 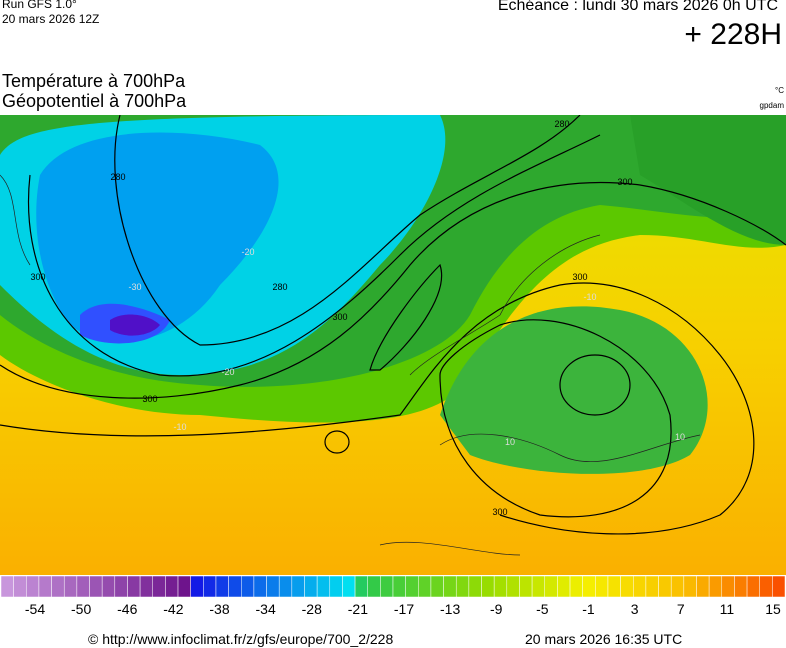 I want to click on title-temperature: Température à 700hPa, so click(x=94, y=81).